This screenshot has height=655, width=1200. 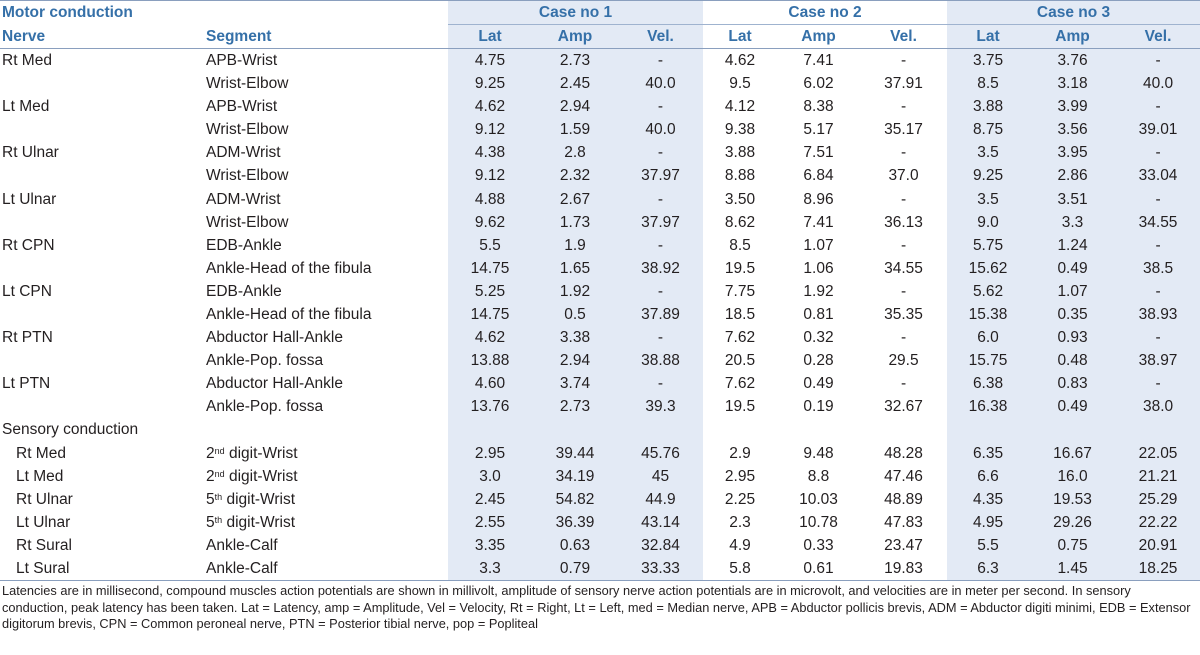 What do you see at coordinates (661, 499) in the screenshot?
I see `case-1-vel-cell: 44.9` at bounding box center [661, 499].